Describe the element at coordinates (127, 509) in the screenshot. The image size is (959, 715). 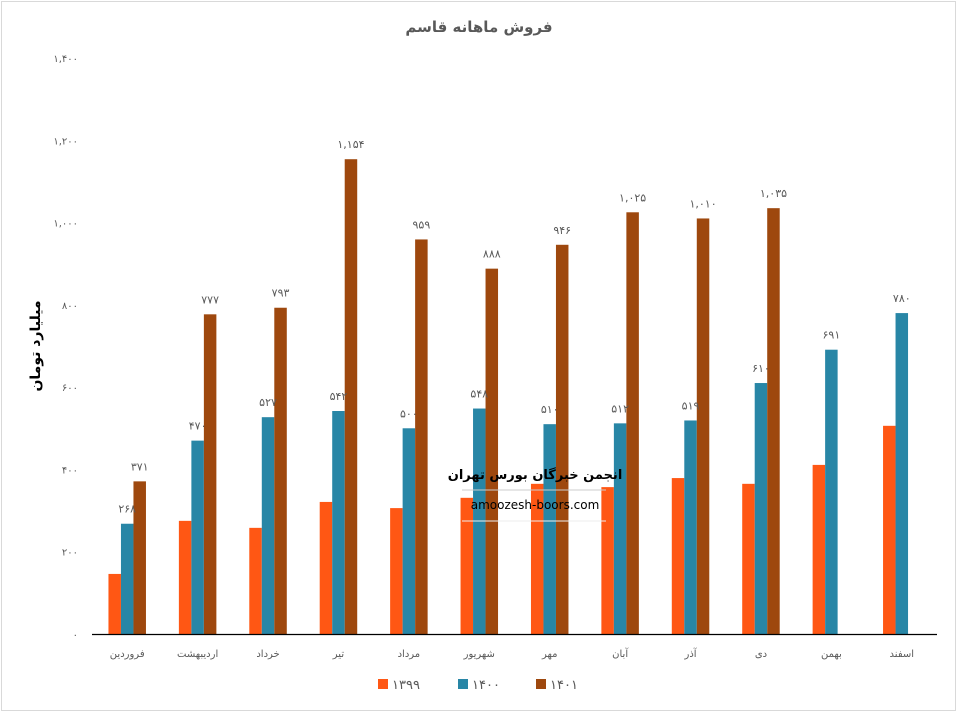
I see `data-label: ۲۶۸` at that location.